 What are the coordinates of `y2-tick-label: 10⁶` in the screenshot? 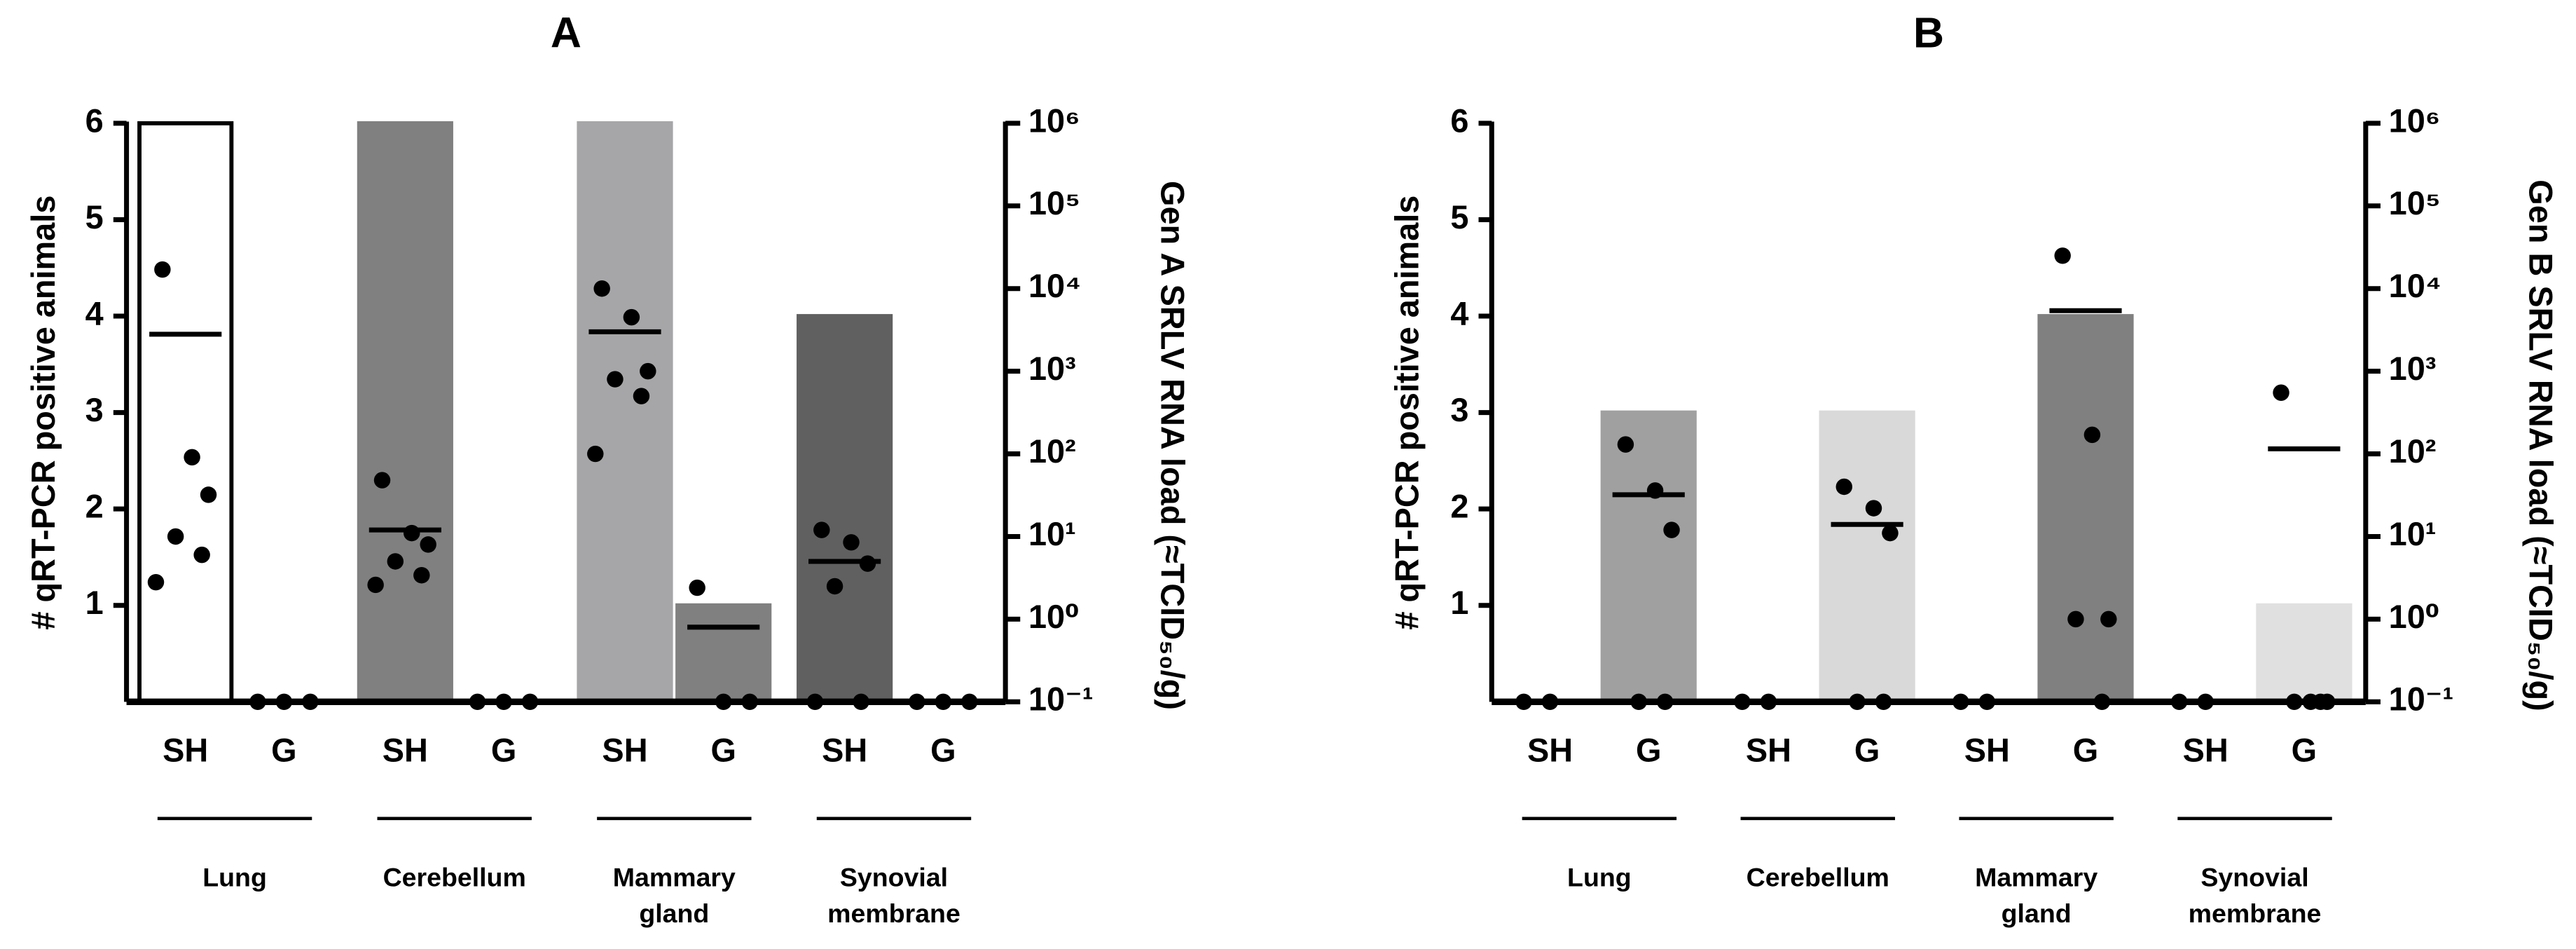 It's located at (1054, 120).